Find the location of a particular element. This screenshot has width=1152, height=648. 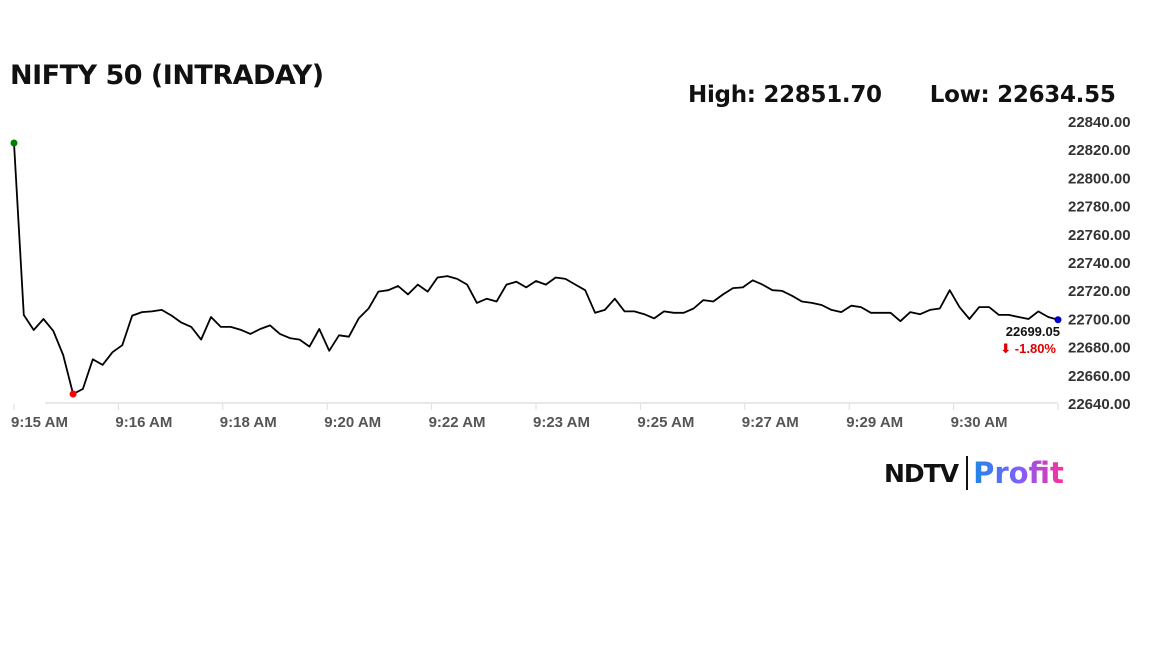

y-tick-label: 22660.00 is located at coordinates (1099, 376).